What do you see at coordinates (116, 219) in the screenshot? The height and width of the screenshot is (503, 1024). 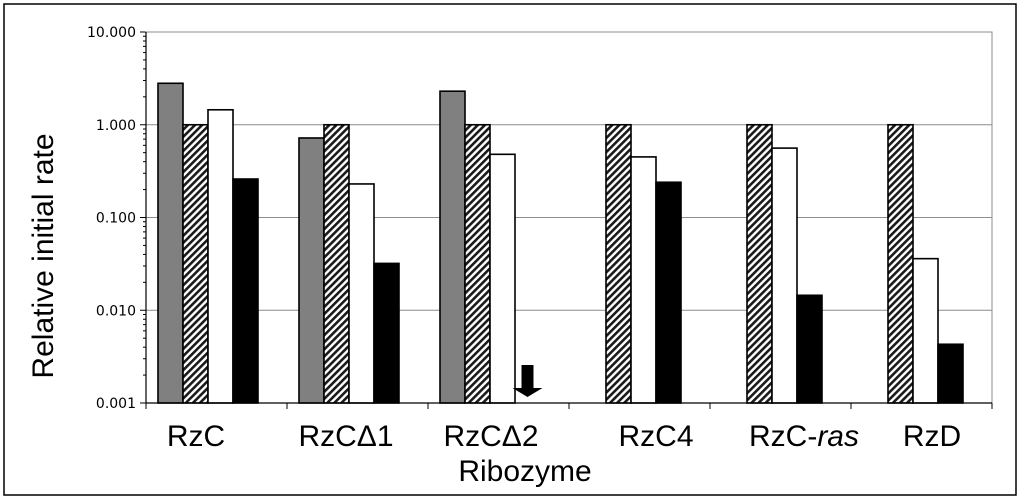 I see `y-tick-label: 0.100` at bounding box center [116, 219].